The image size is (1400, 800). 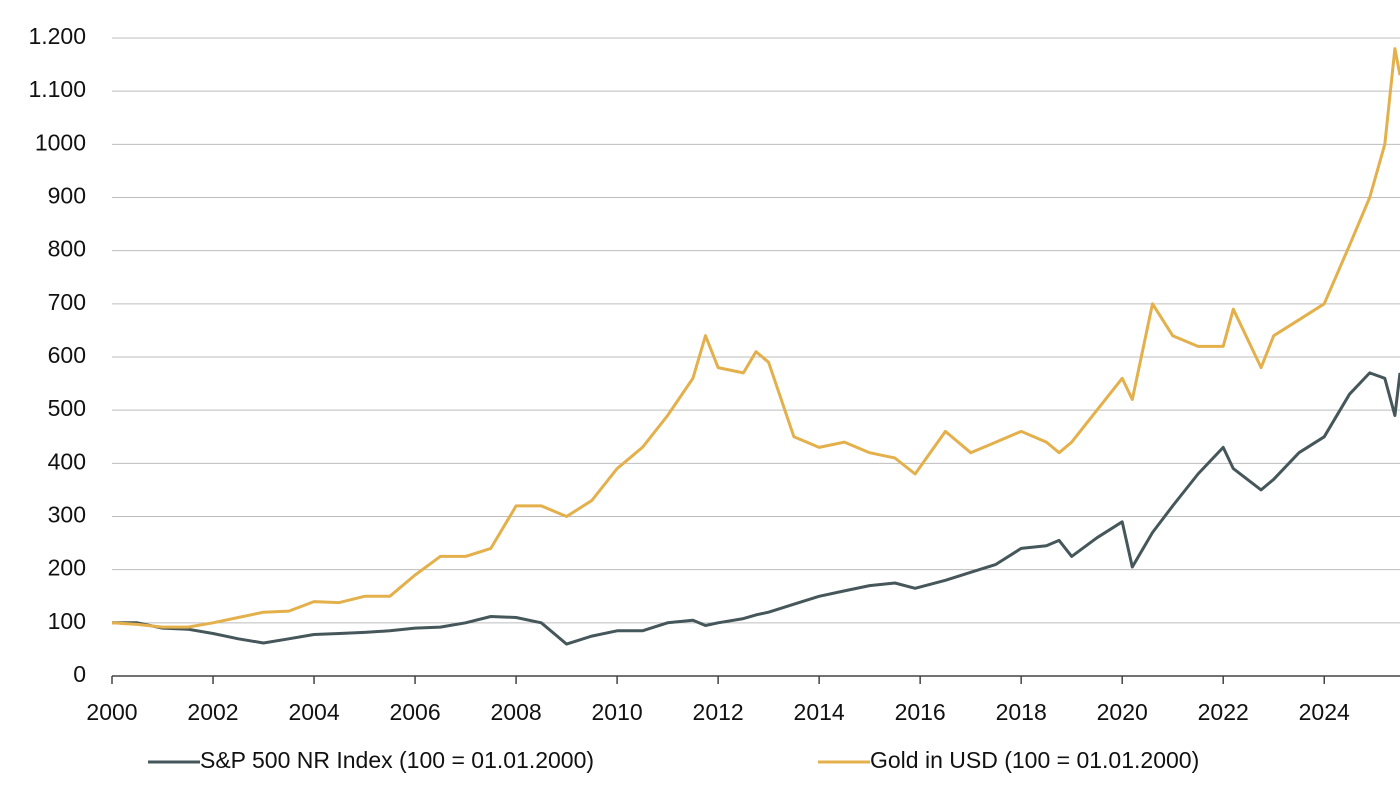 I want to click on y-tick-label: 300, so click(x=67, y=515).